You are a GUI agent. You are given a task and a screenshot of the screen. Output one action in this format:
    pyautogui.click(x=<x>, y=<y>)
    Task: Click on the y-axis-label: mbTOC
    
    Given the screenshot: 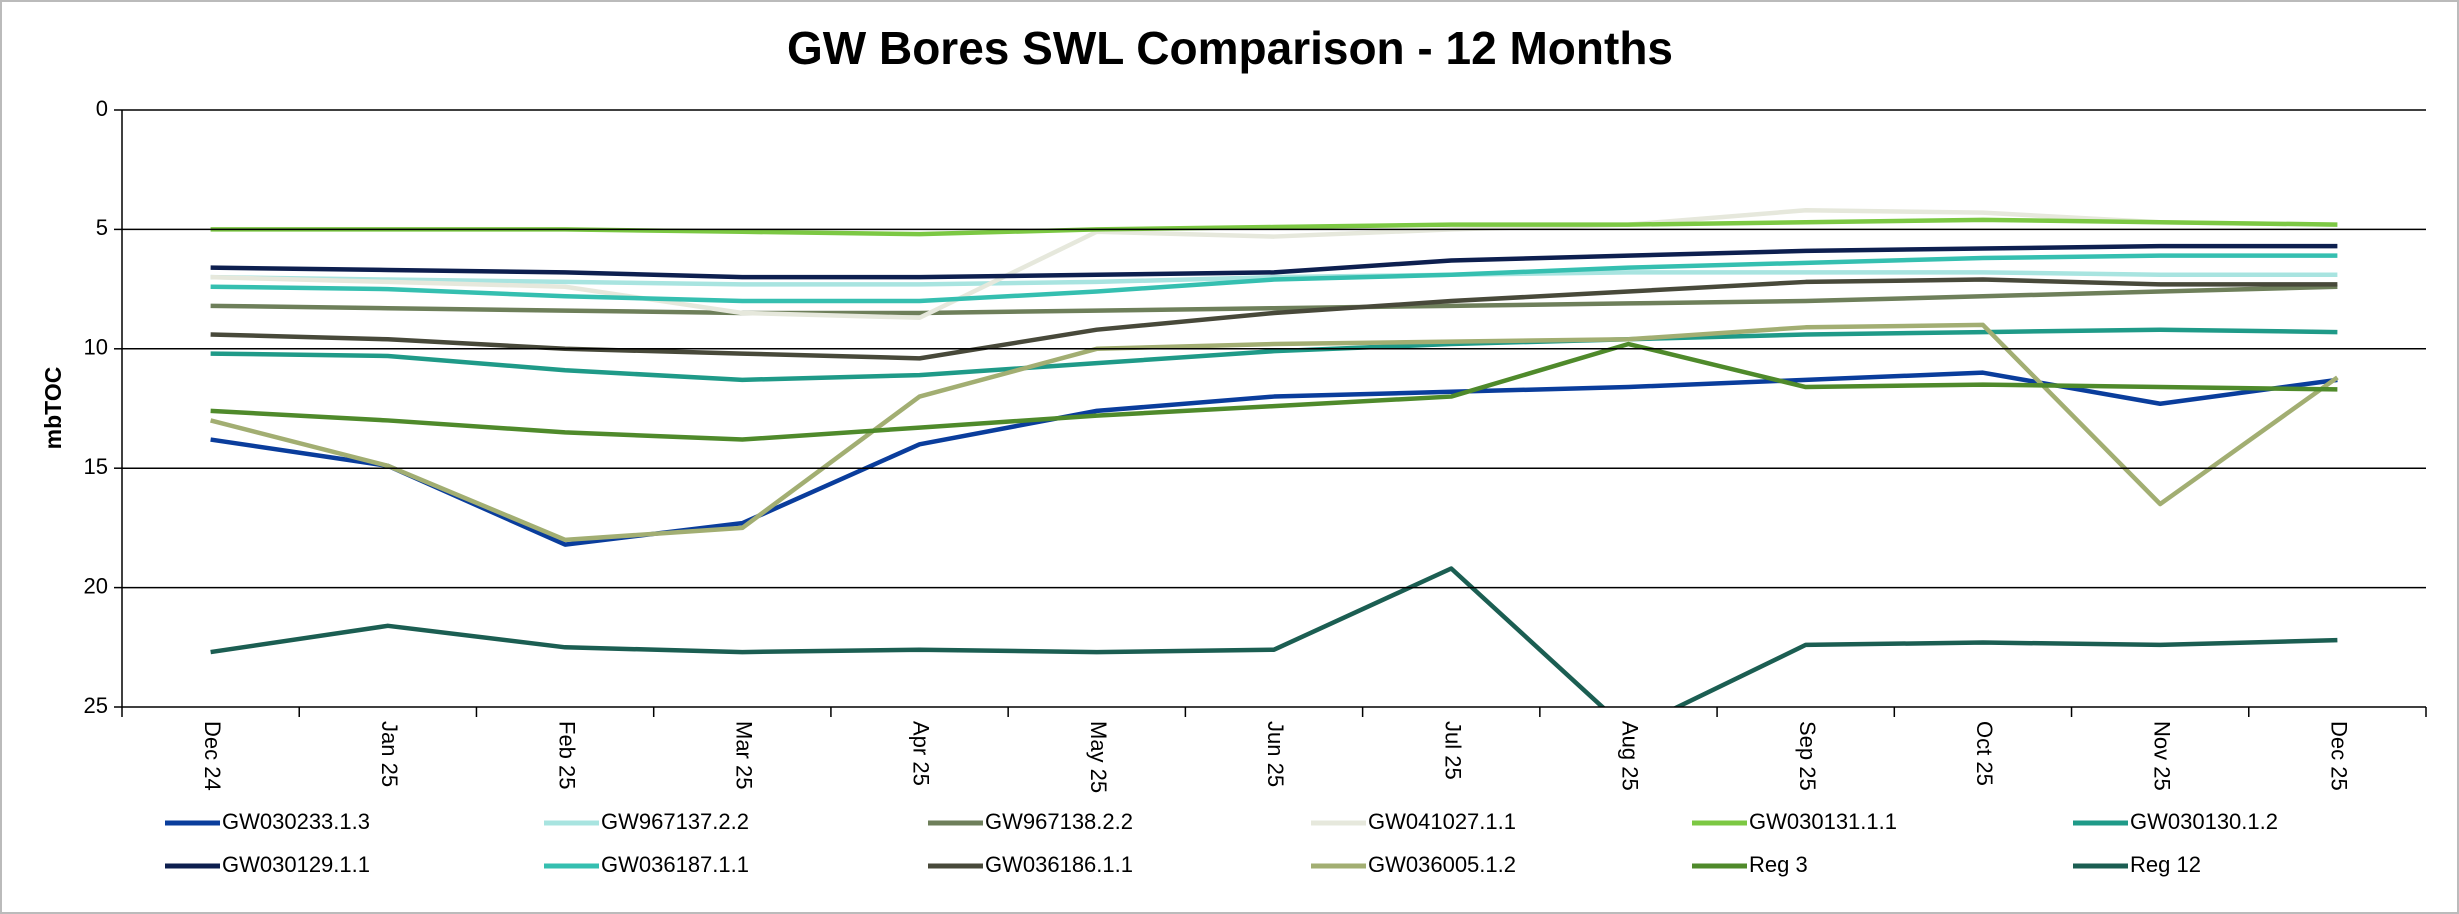 What is the action you would take?
    pyautogui.click(x=53, y=408)
    